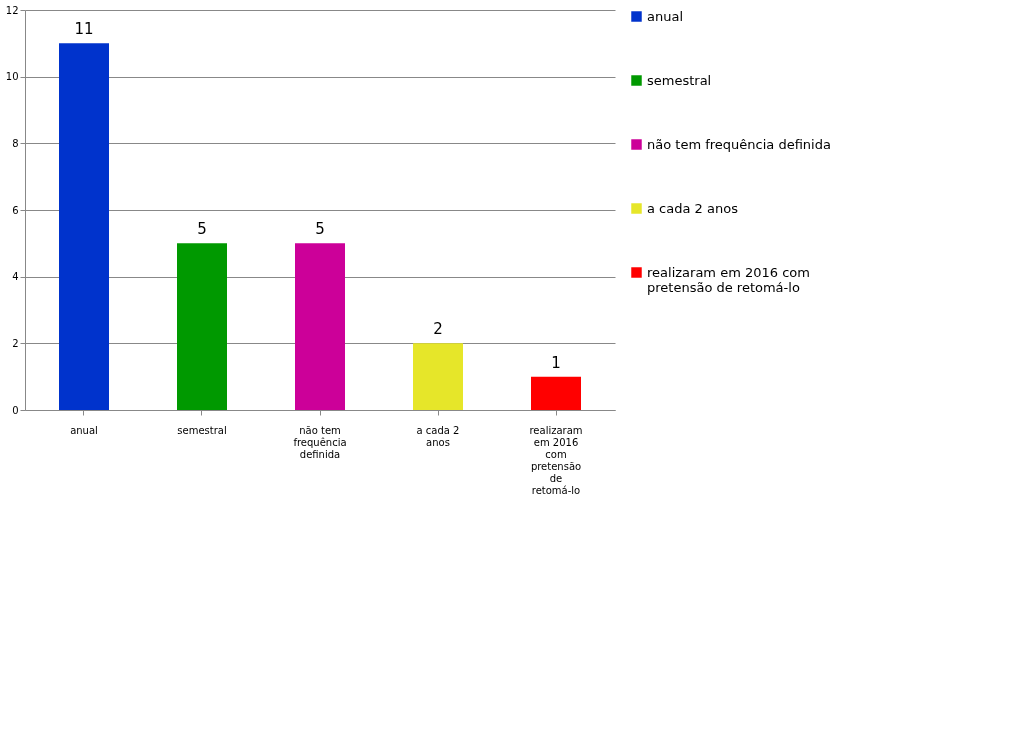 The width and height of the screenshot is (1028, 745). What do you see at coordinates (84, 29) in the screenshot?
I see `data-label: 11` at bounding box center [84, 29].